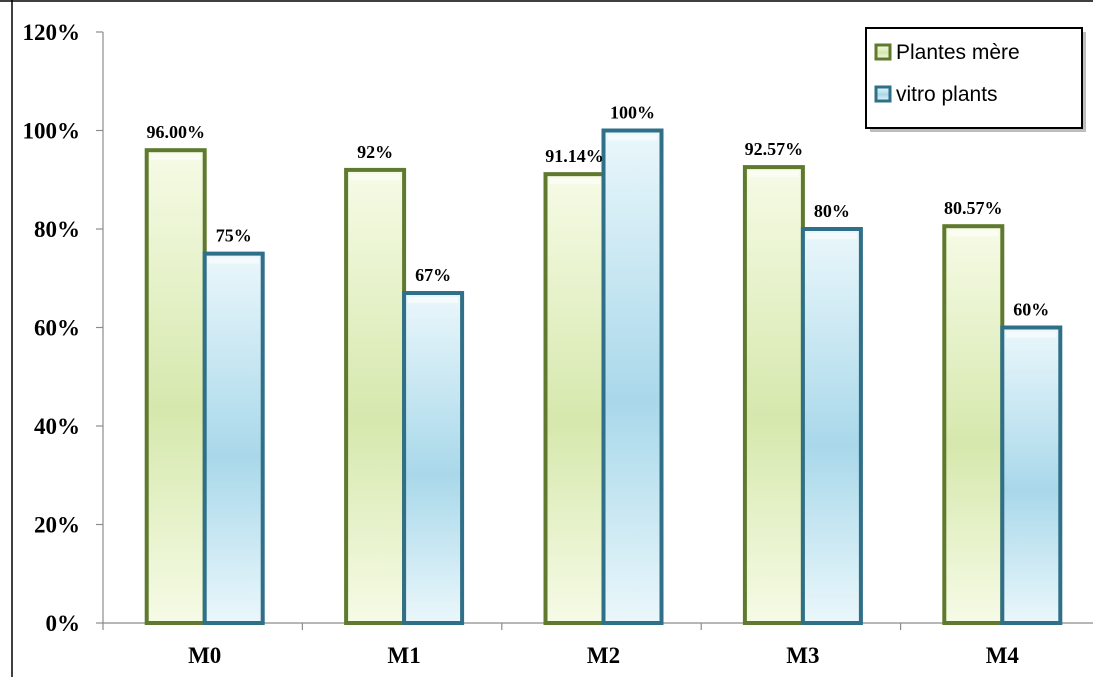  What do you see at coordinates (233, 438) in the screenshot?
I see `bar-vitro-plants-m0` at bounding box center [233, 438].